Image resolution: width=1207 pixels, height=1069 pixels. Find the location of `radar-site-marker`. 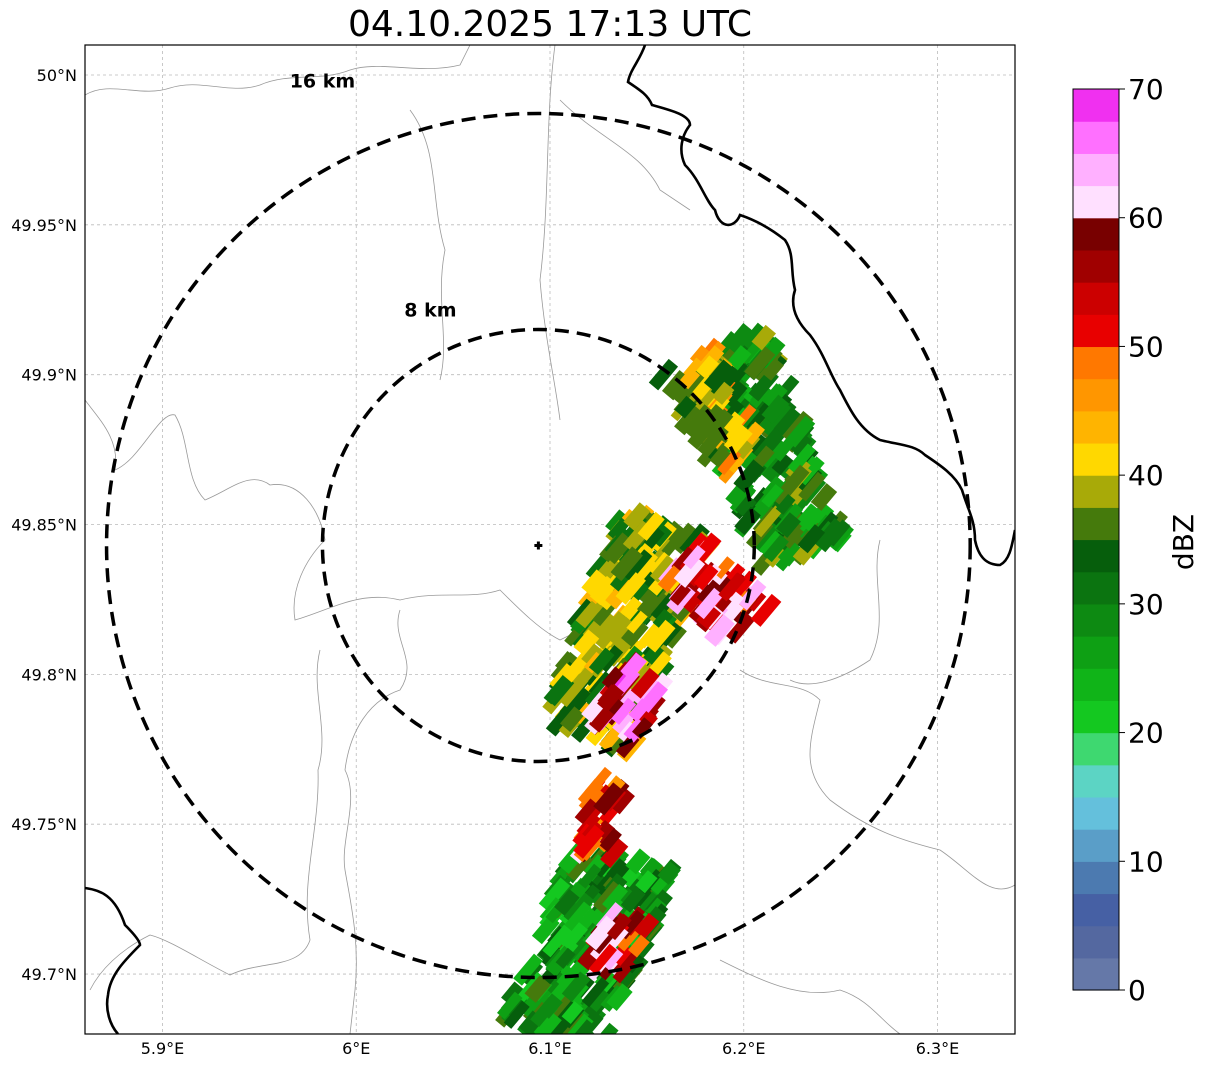

radar-site-marker is located at coordinates (538, 545).